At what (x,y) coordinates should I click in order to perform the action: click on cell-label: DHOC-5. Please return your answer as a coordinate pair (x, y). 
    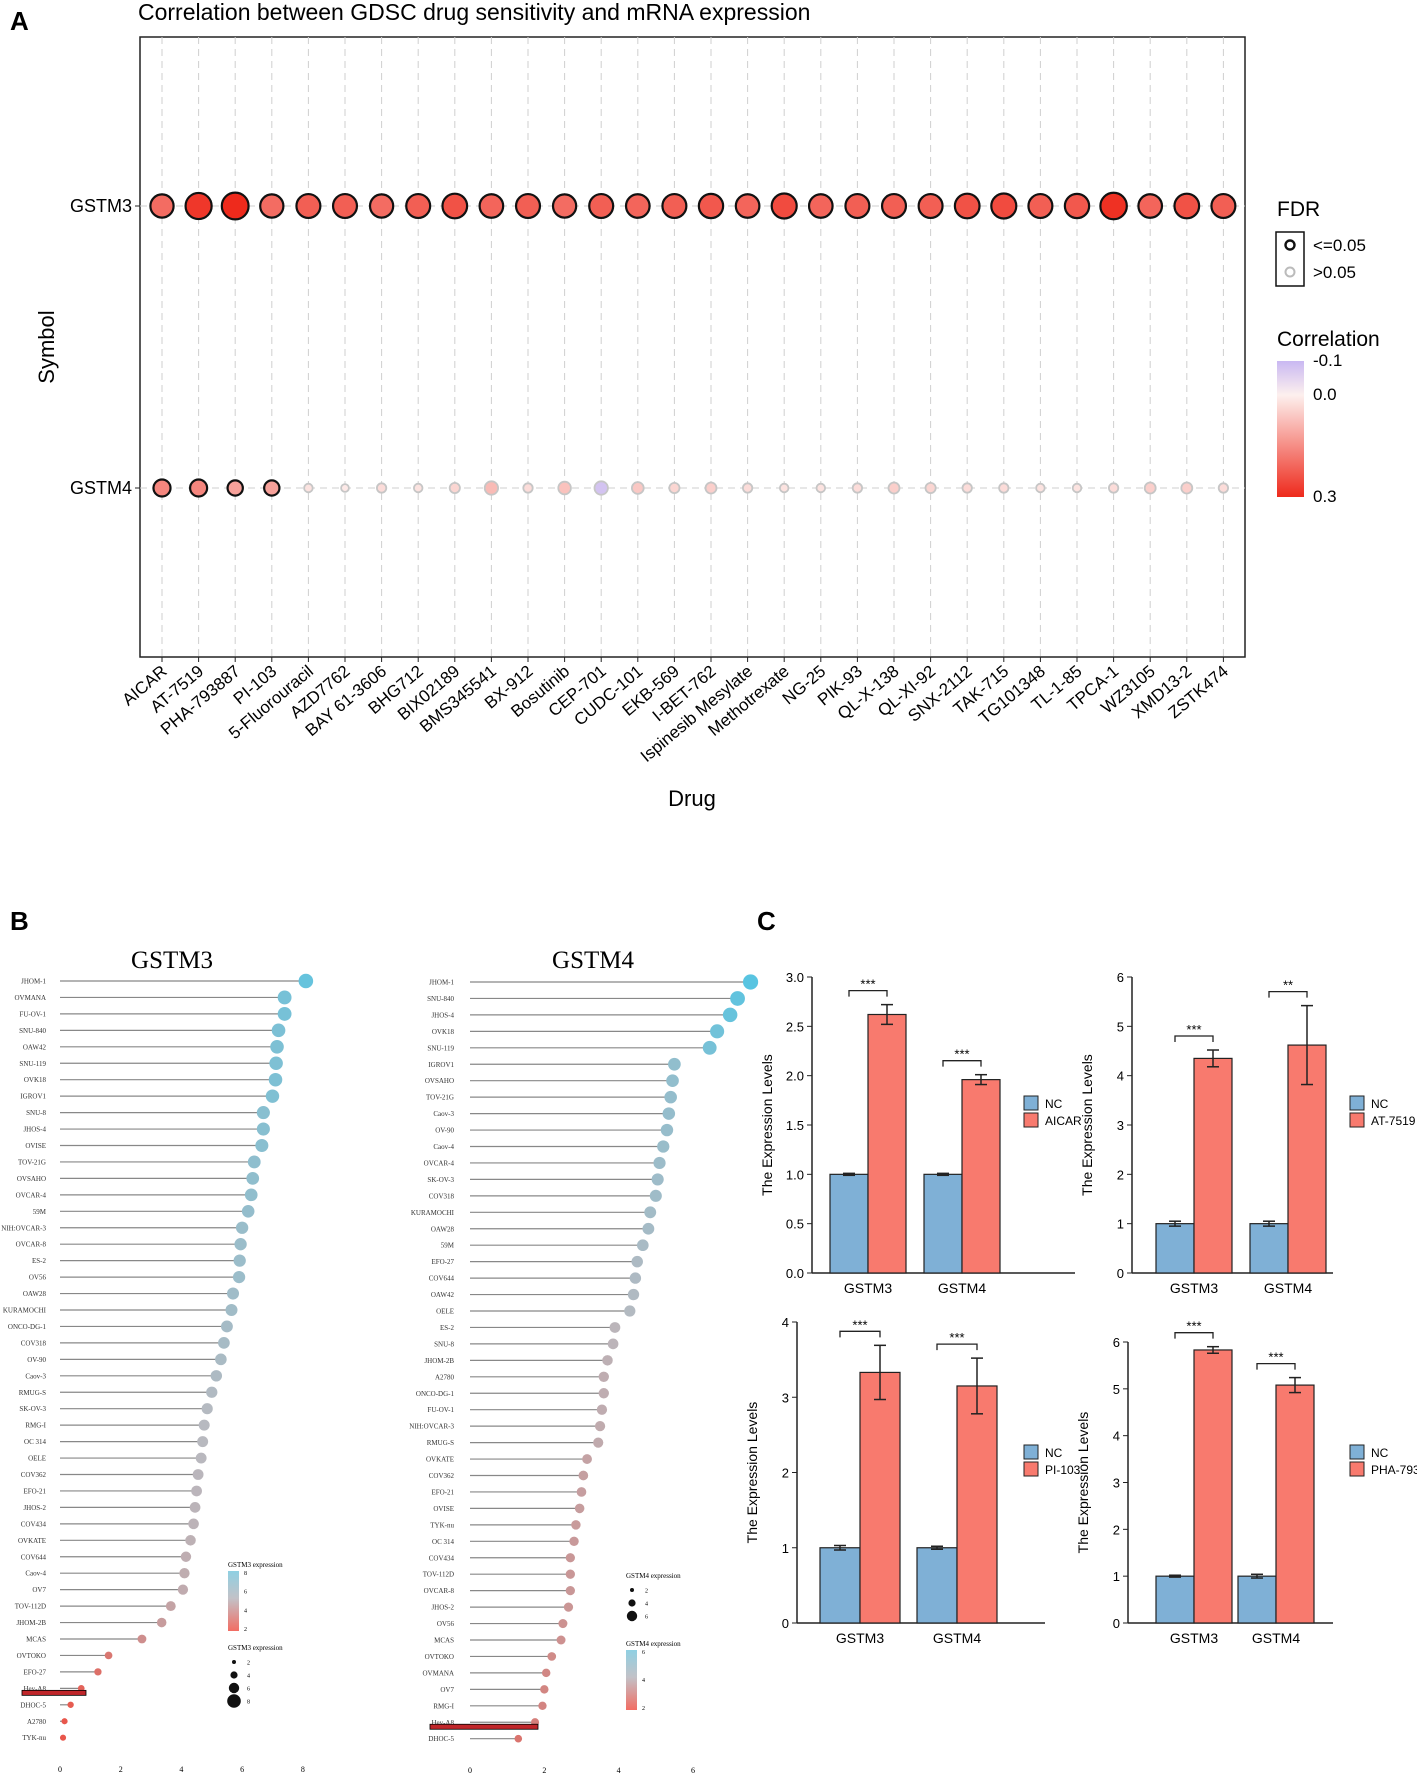
    Looking at the image, I should click on (441, 1739).